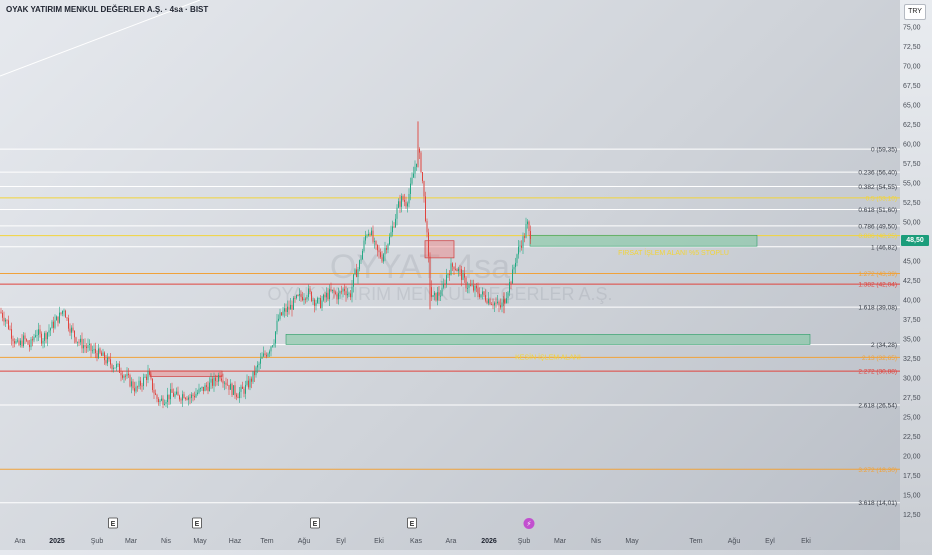 The image size is (932, 555). Describe the element at coordinates (321, 523) in the screenshot. I see `event-markers: E E E E ⚡` at that location.